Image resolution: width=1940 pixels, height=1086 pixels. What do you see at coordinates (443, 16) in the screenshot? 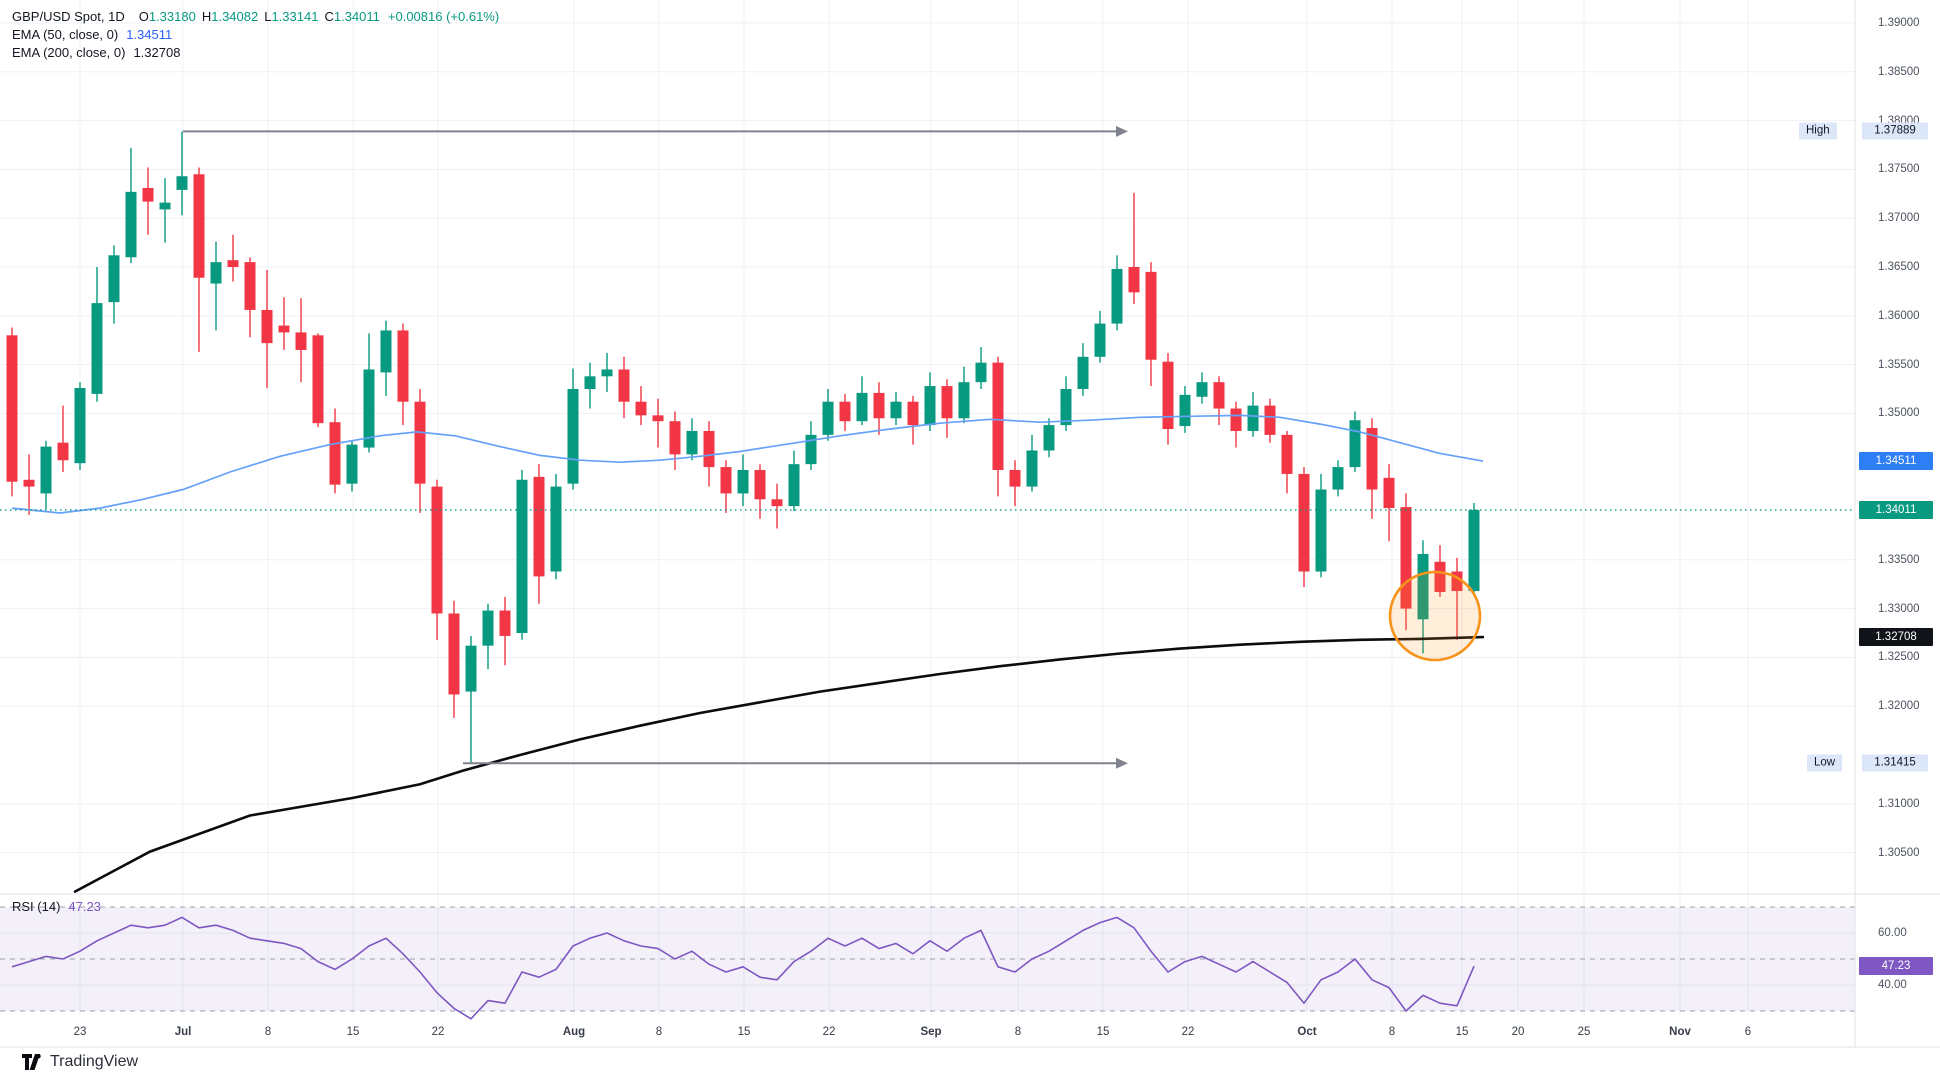
I see `change-value: +0.00816 (+0.61%)` at bounding box center [443, 16].